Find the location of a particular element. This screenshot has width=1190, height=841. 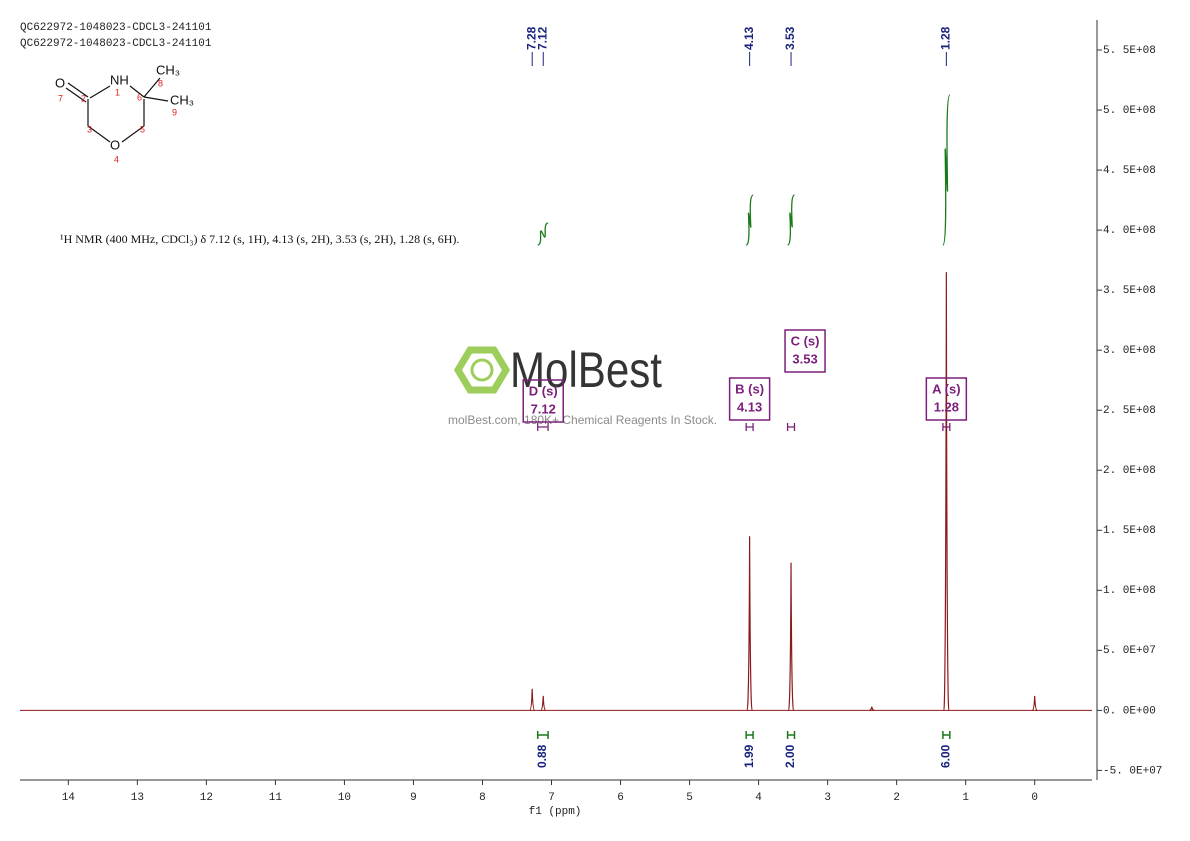

y-tick-label: 5. 0E+07 is located at coordinates (1129, 651).